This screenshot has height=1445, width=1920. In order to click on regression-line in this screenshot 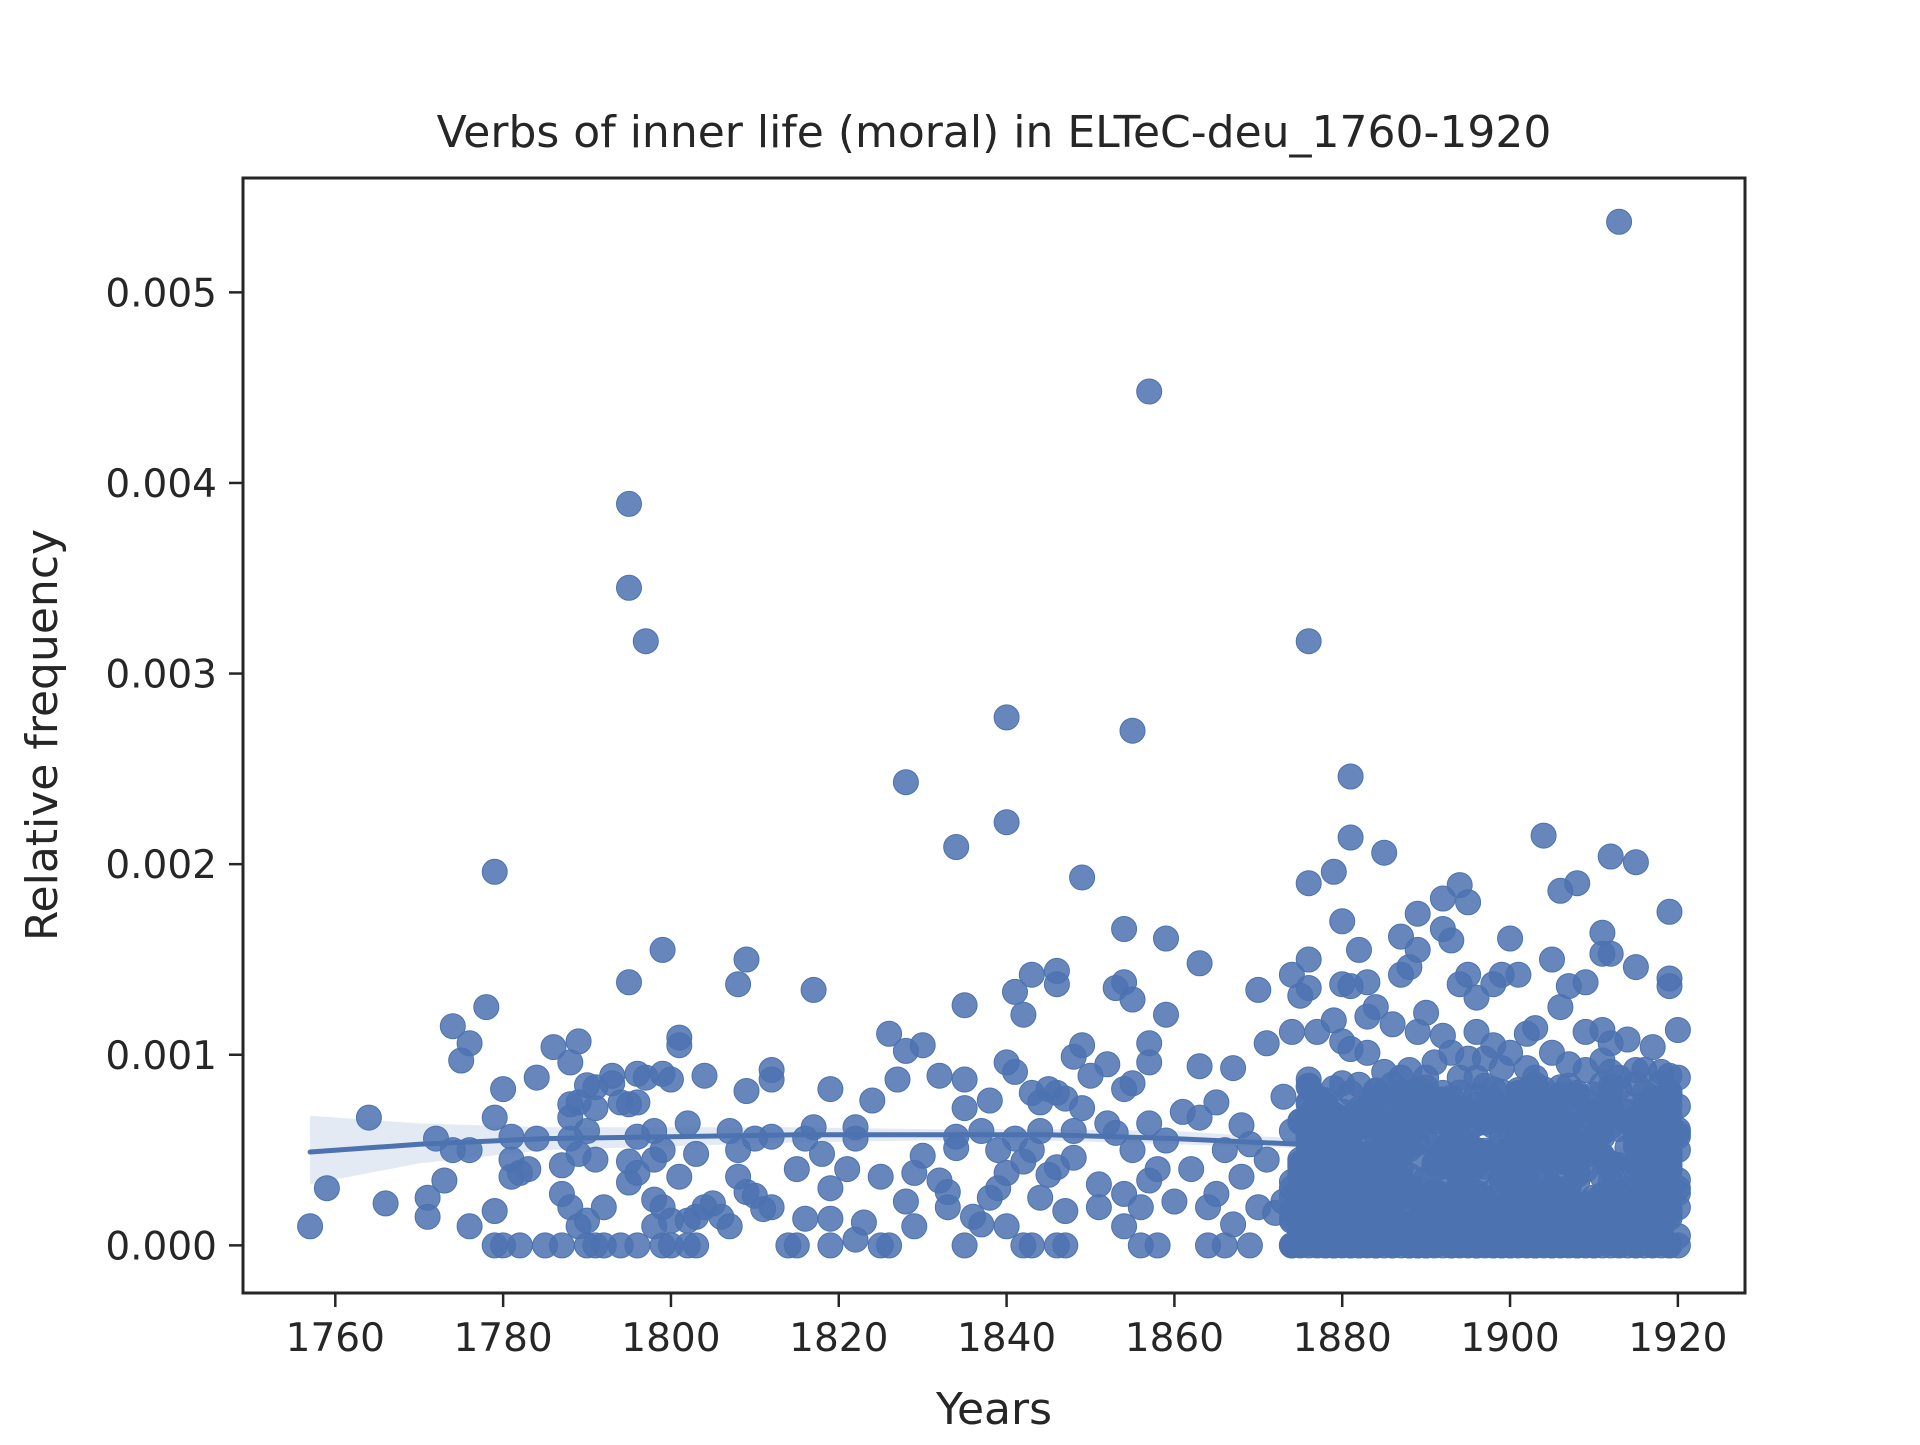, I will do `click(994, 1148)`.